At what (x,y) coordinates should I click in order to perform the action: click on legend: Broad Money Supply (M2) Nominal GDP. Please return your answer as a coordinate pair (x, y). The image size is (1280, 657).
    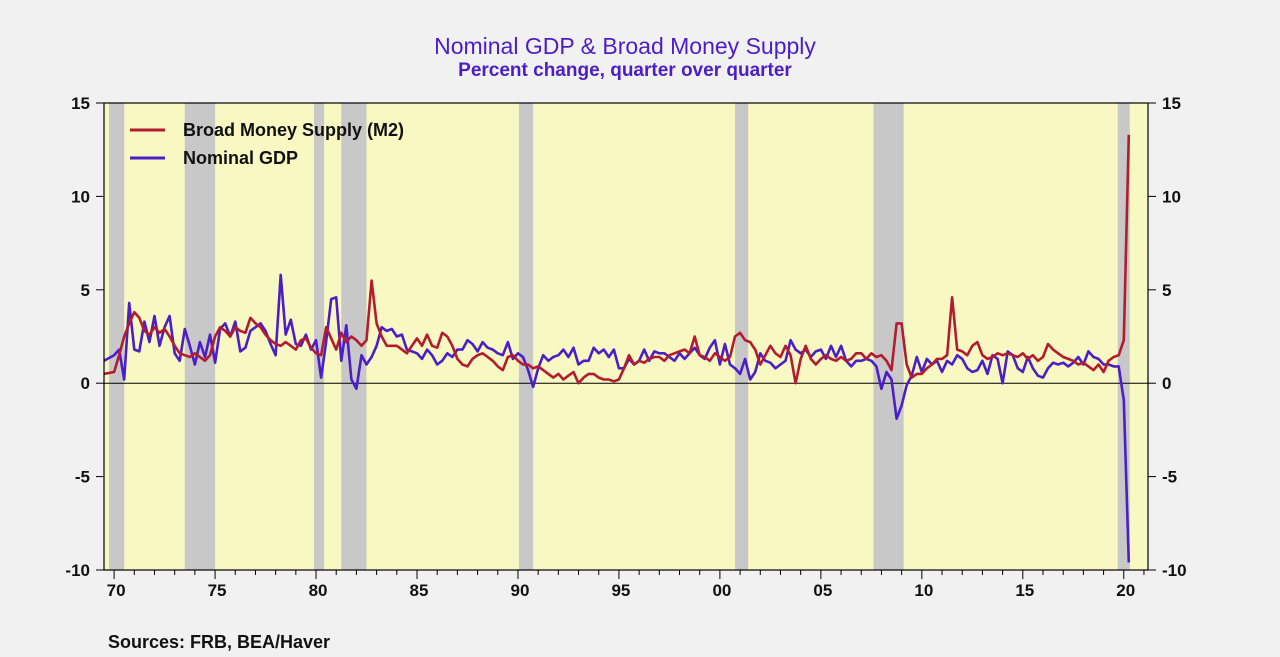
    Looking at the image, I should click on (267, 144).